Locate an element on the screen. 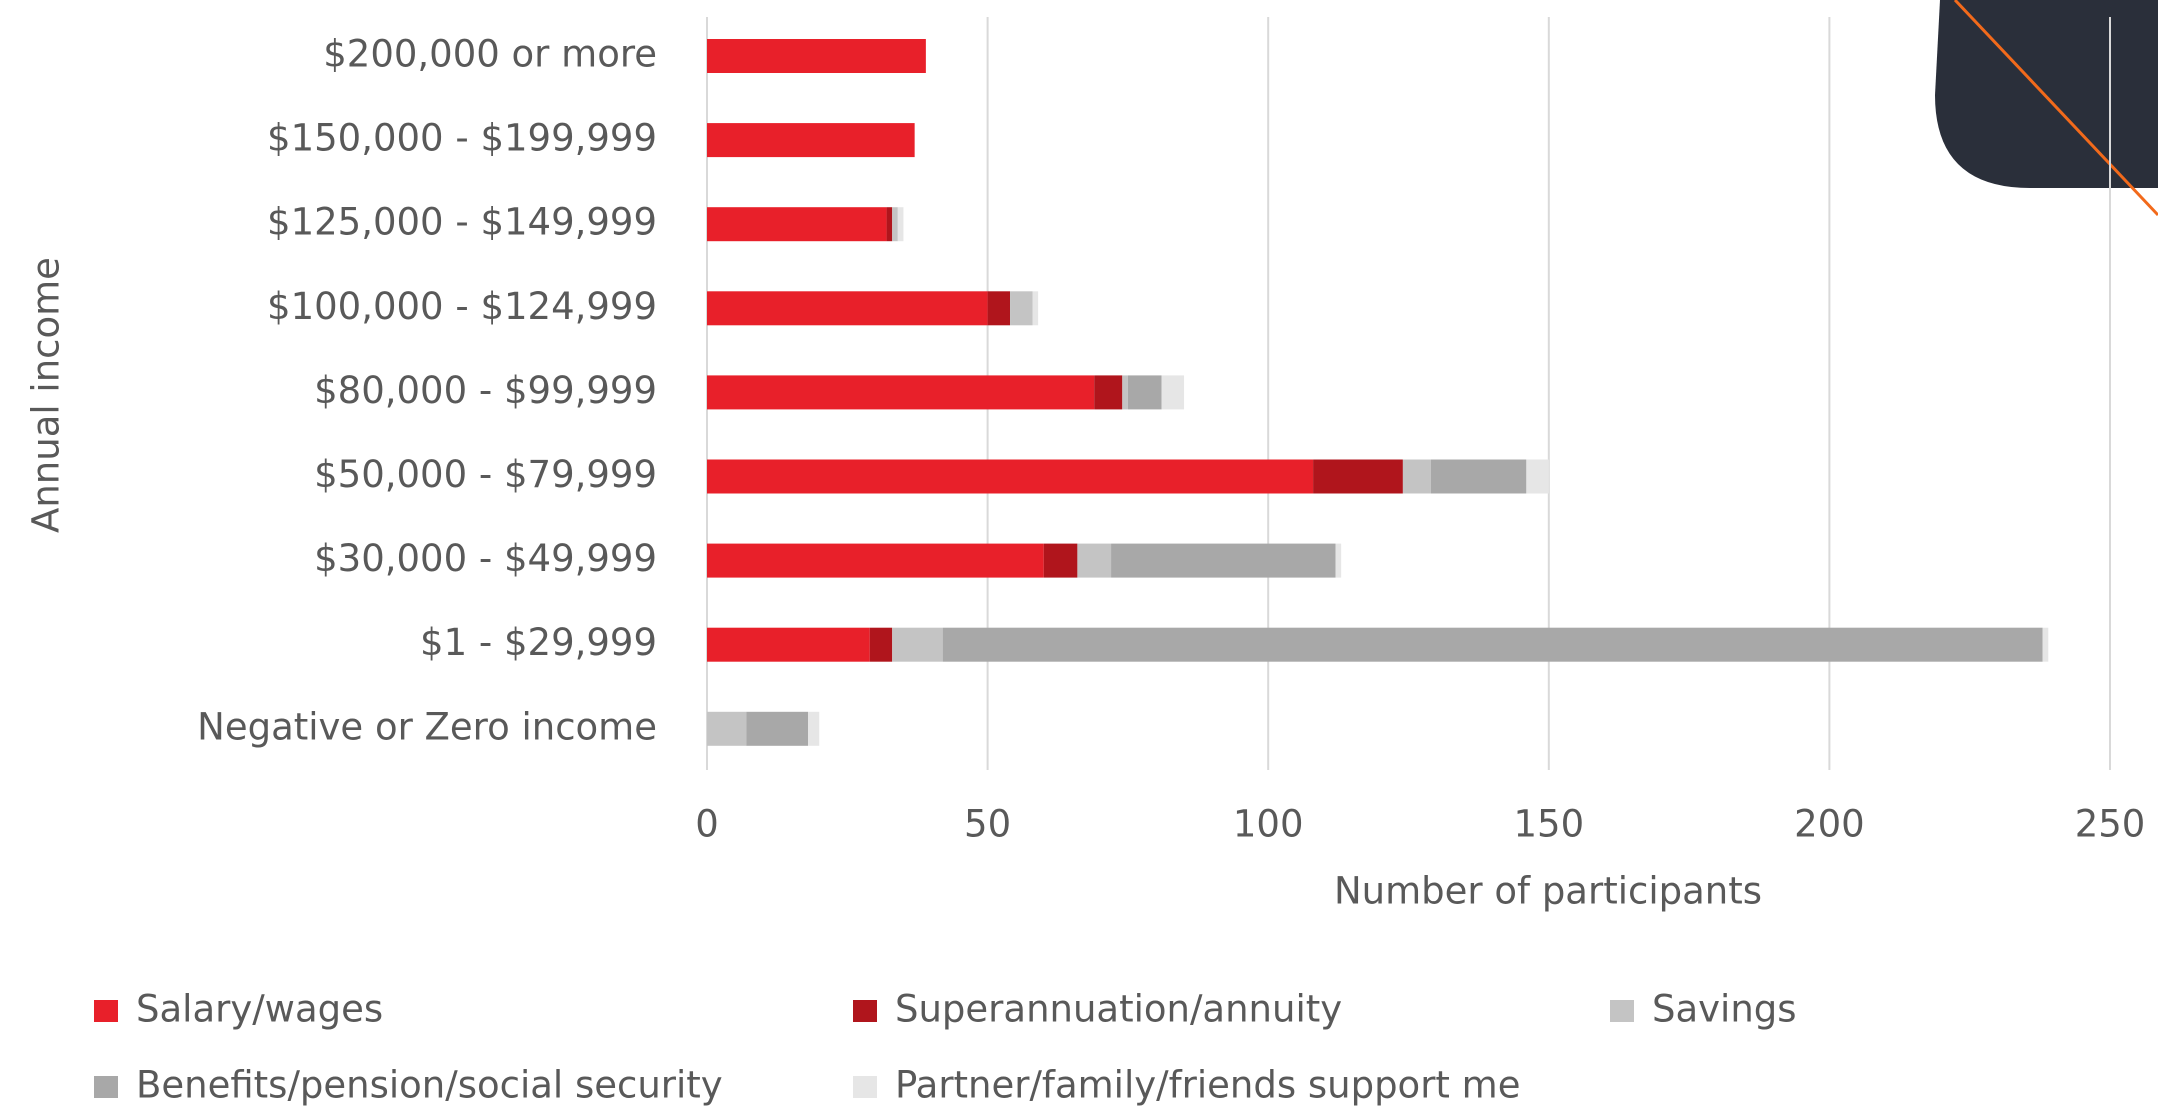 The width and height of the screenshot is (2158, 1109). x-tick-label: 100 is located at coordinates (1268, 824).